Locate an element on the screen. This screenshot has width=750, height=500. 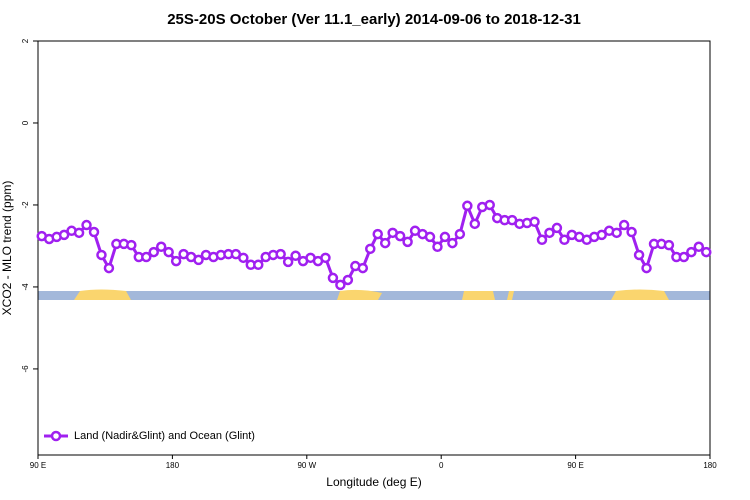
legend-marker is located at coordinates (56, 436).